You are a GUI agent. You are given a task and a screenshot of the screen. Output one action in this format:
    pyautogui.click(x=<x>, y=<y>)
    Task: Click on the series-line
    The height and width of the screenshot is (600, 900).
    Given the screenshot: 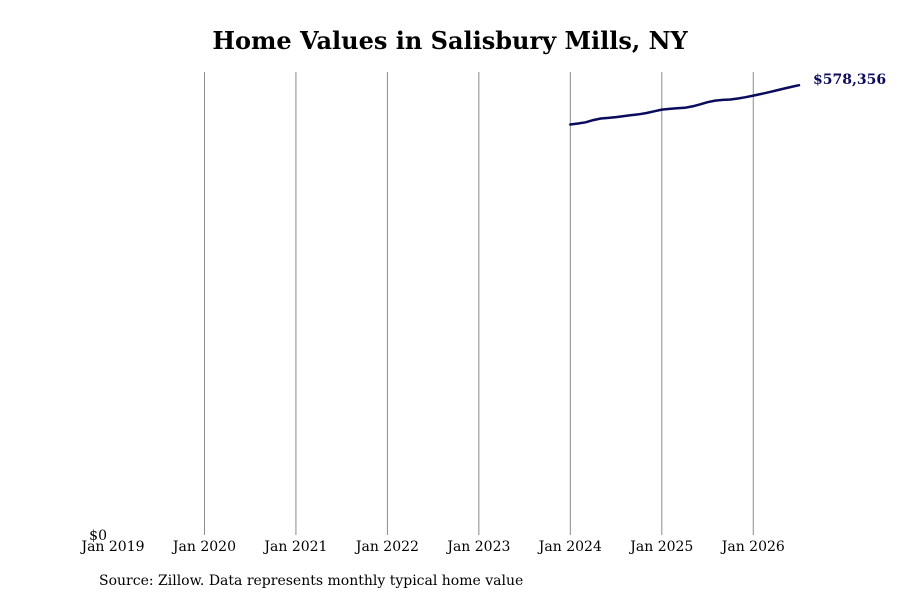 What is the action you would take?
    pyautogui.click(x=685, y=104)
    